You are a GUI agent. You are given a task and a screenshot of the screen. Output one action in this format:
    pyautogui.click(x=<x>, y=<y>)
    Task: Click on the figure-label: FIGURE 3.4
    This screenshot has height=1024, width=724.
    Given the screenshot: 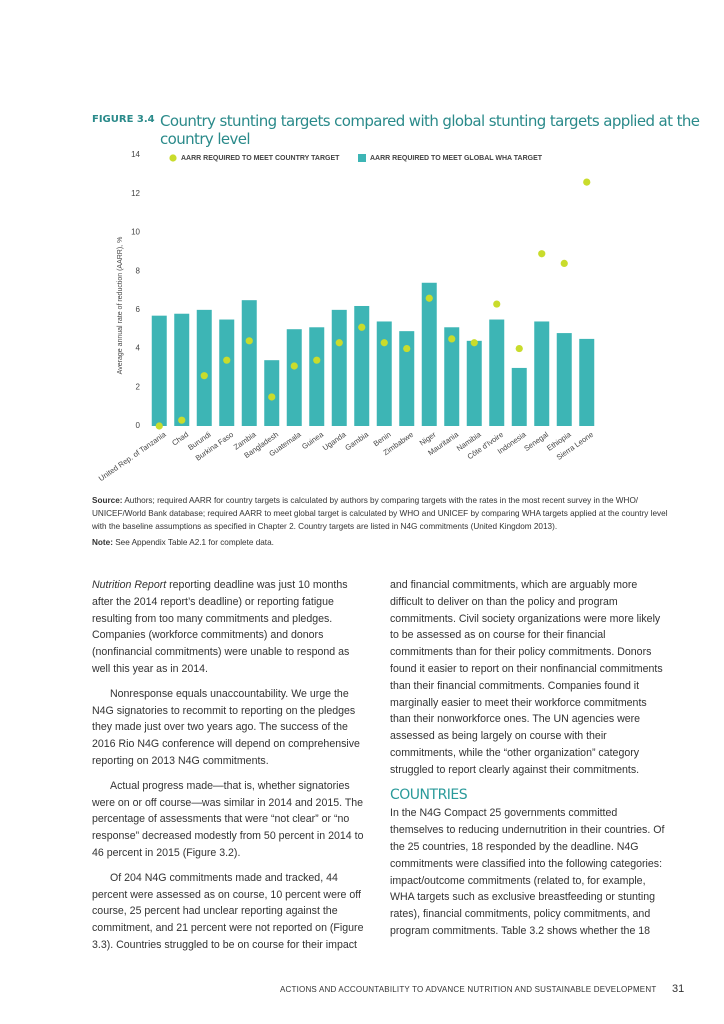 What is the action you would take?
    pyautogui.click(x=123, y=119)
    